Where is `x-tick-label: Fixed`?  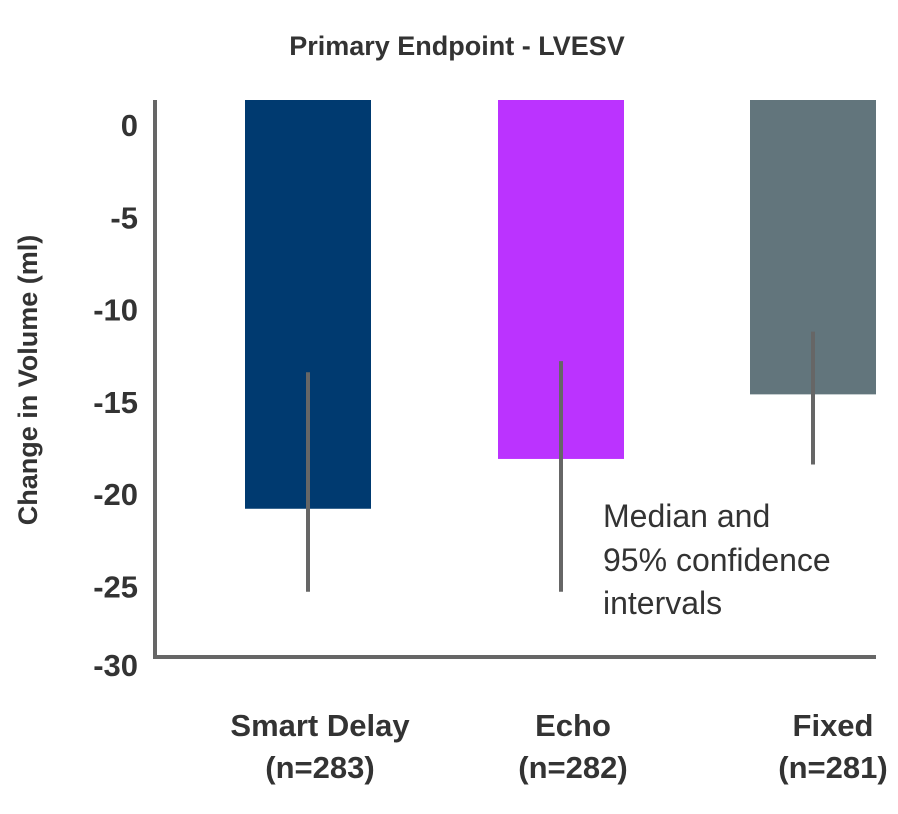 x-tick-label: Fixed is located at coordinates (833, 725).